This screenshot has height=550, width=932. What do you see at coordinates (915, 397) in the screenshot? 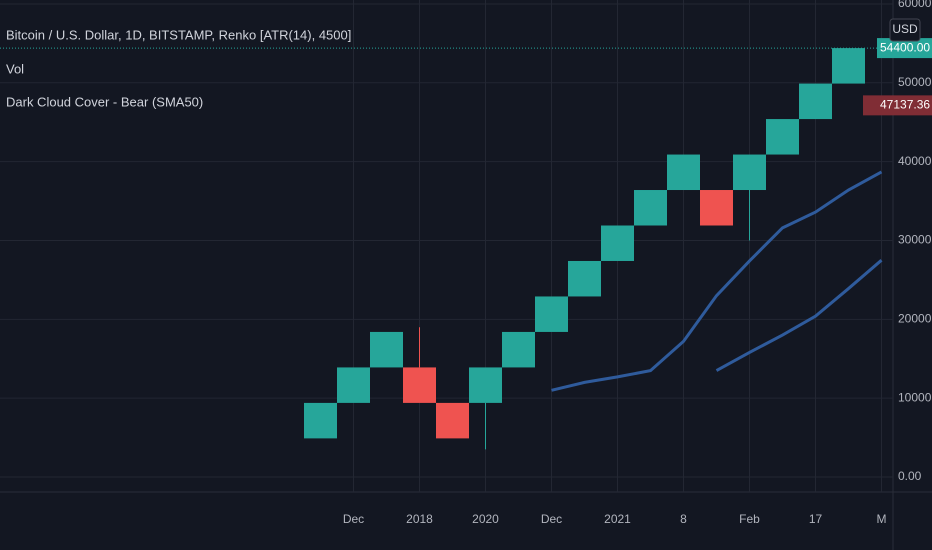
I see `y-tick-label: 10000.00` at bounding box center [915, 397].